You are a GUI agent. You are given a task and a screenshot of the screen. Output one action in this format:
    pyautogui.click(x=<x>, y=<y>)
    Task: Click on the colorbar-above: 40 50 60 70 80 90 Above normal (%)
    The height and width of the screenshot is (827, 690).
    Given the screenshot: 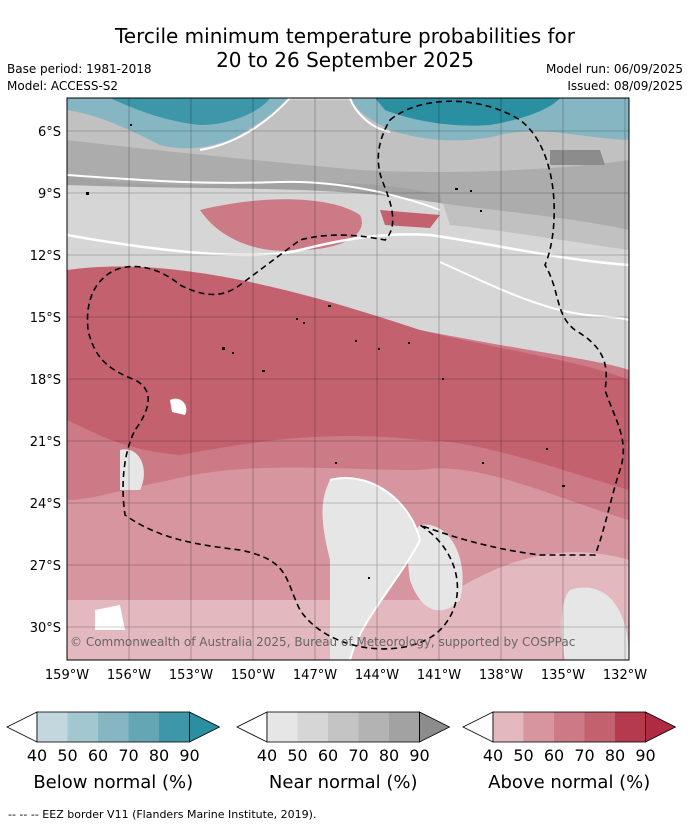 What is the action you would take?
    pyautogui.click(x=569, y=752)
    